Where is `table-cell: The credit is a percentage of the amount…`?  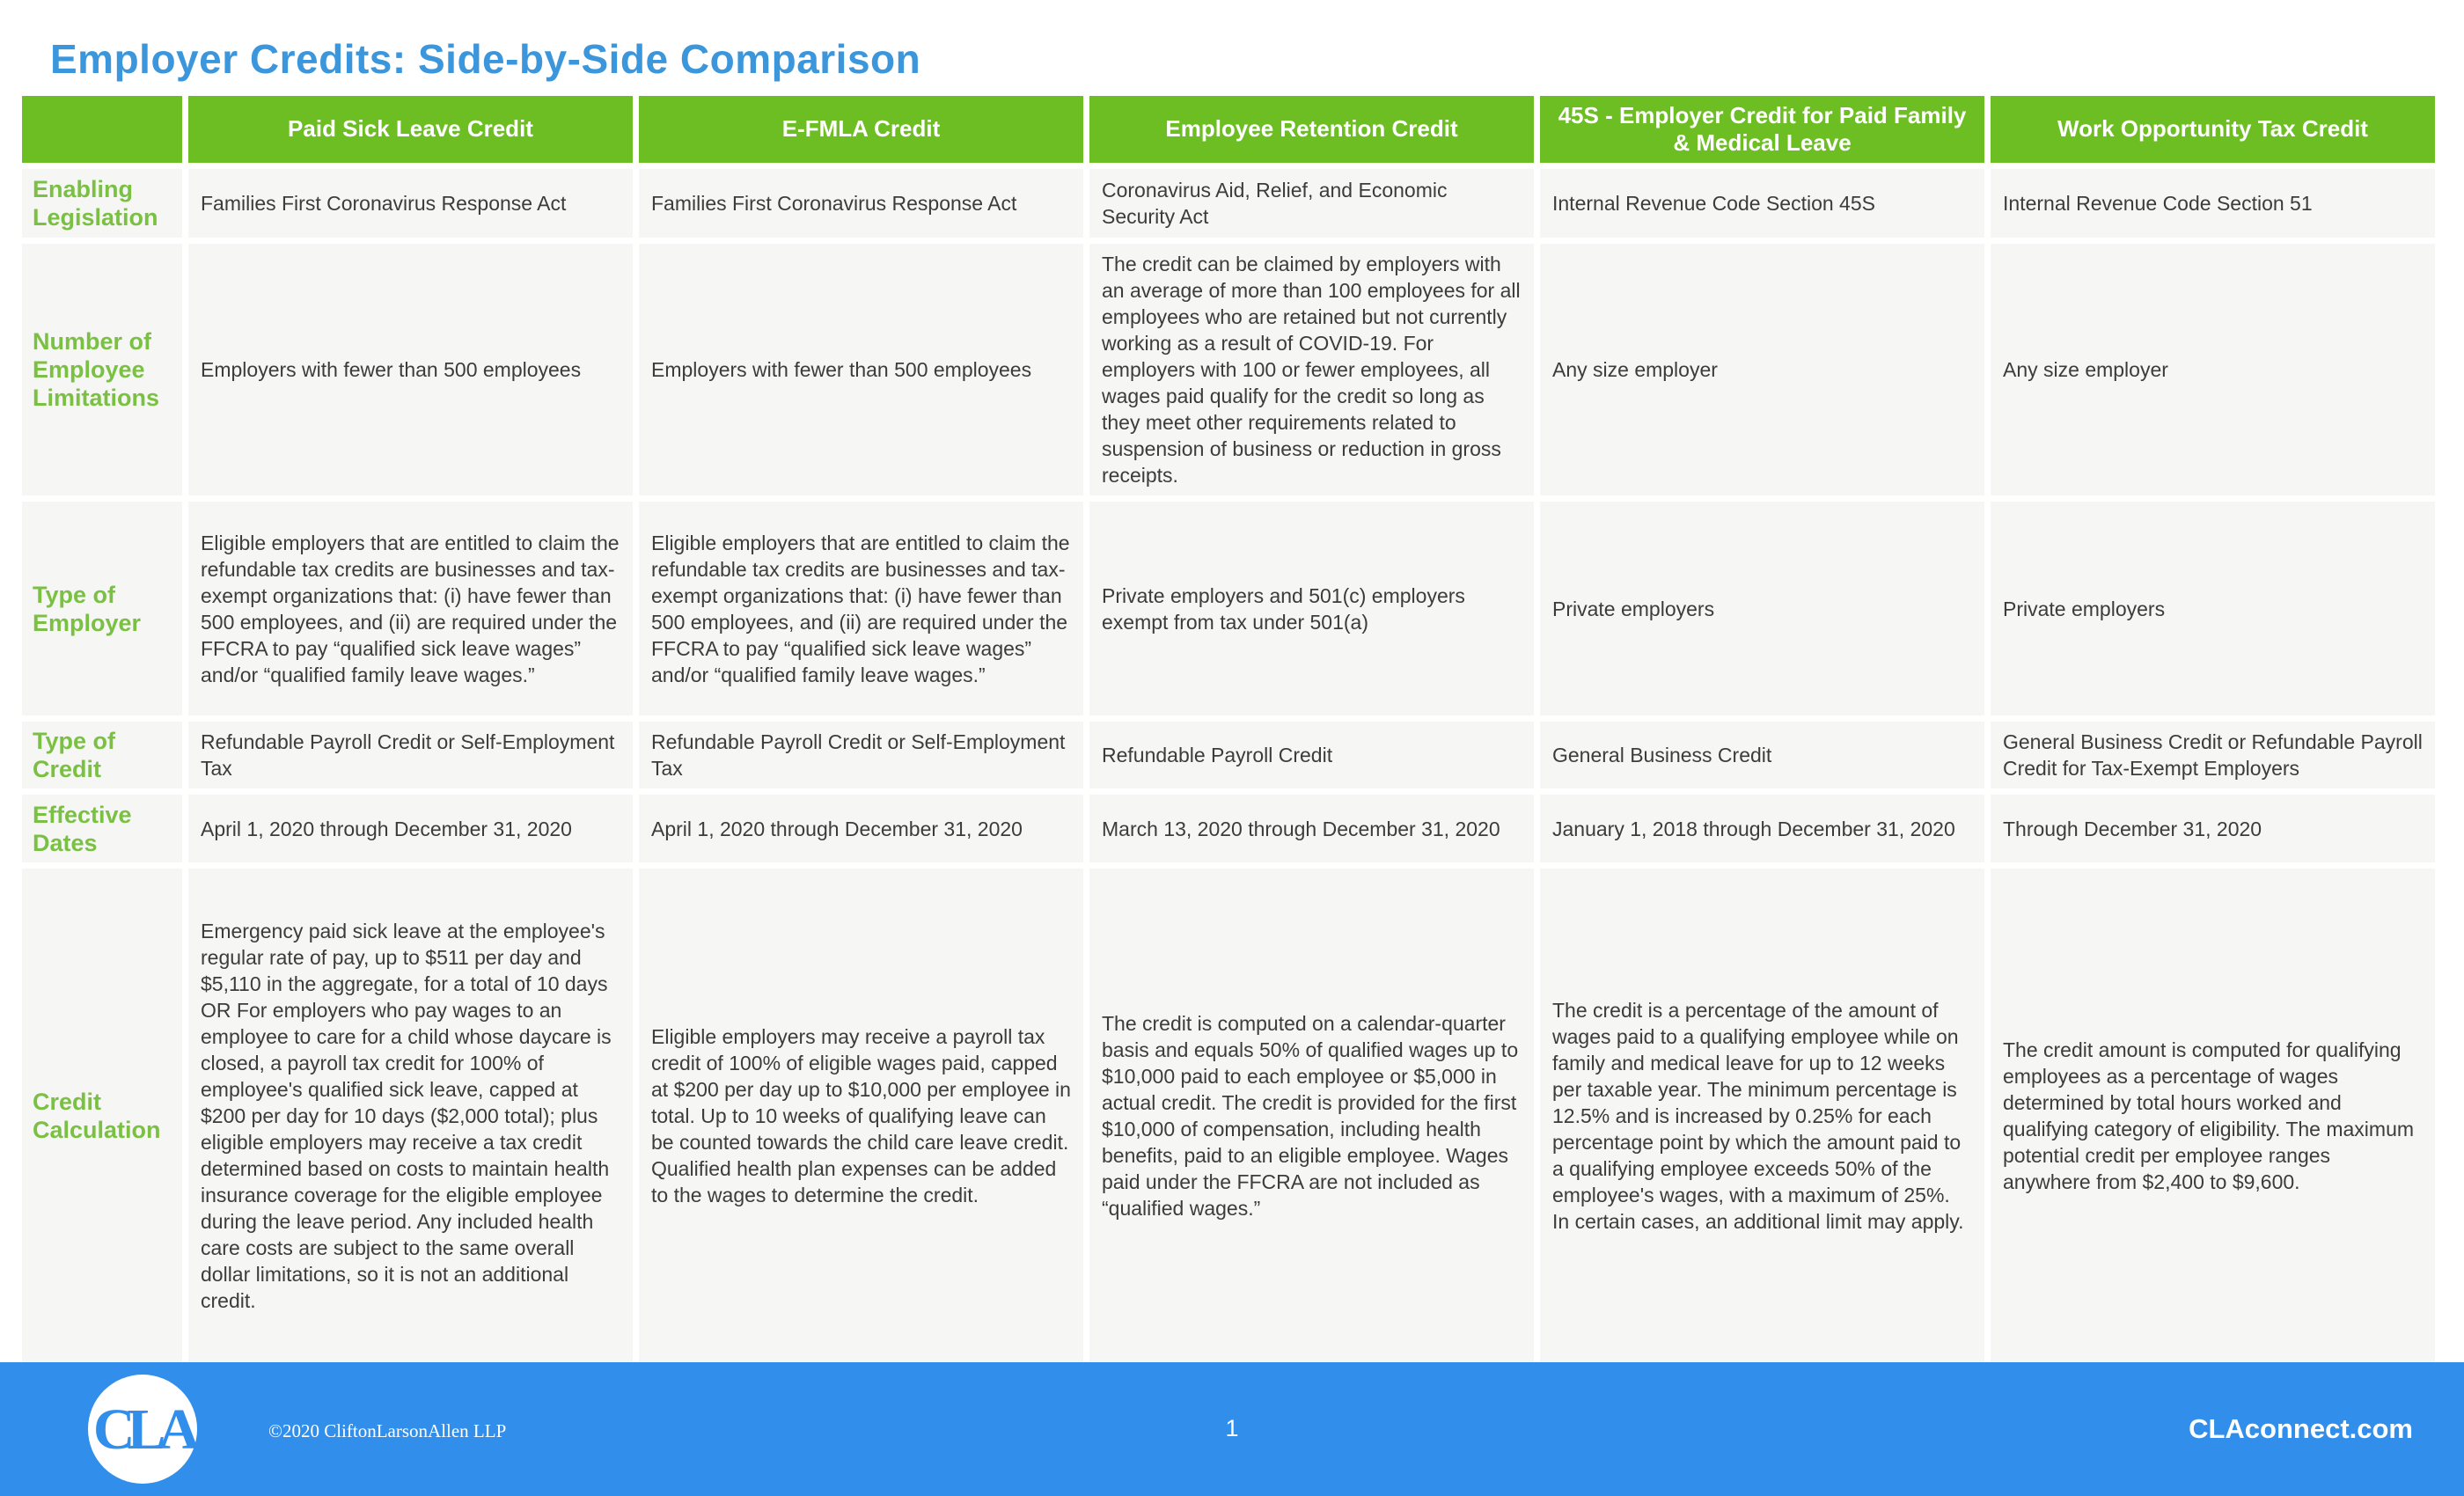 table-cell: The credit is a percentage of the amount… is located at coordinates (1762, 1116).